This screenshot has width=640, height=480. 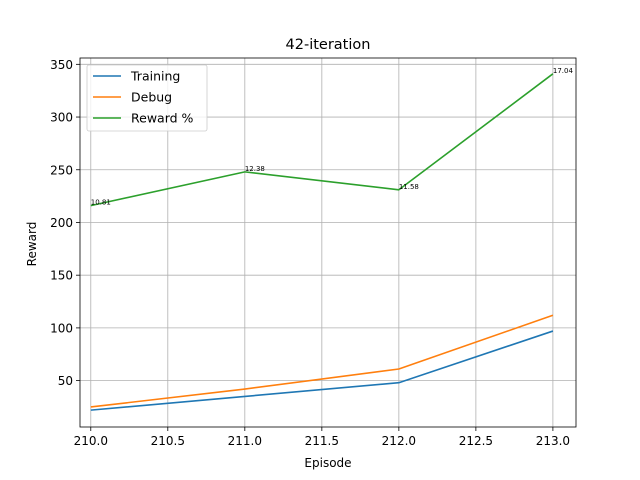 What do you see at coordinates (61, 328) in the screenshot?
I see `y-tick-label: 100` at bounding box center [61, 328].